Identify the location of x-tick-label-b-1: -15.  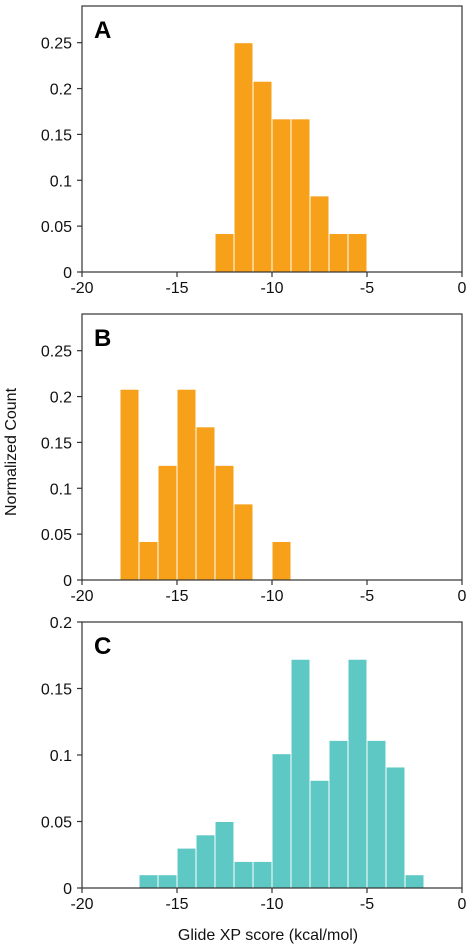
(176, 596).